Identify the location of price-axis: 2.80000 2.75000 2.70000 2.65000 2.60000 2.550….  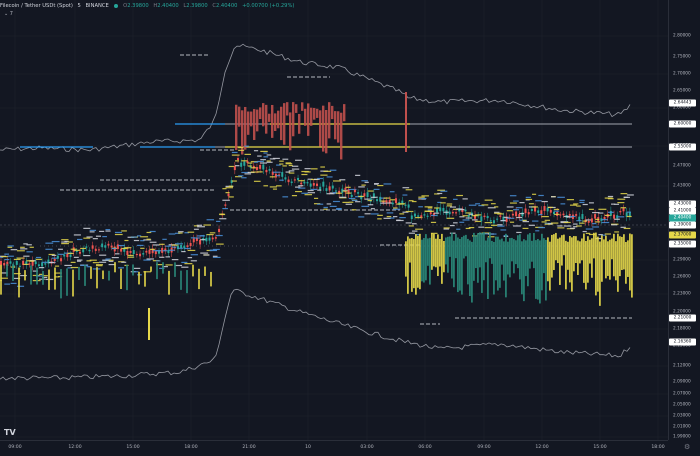
(684, 220).